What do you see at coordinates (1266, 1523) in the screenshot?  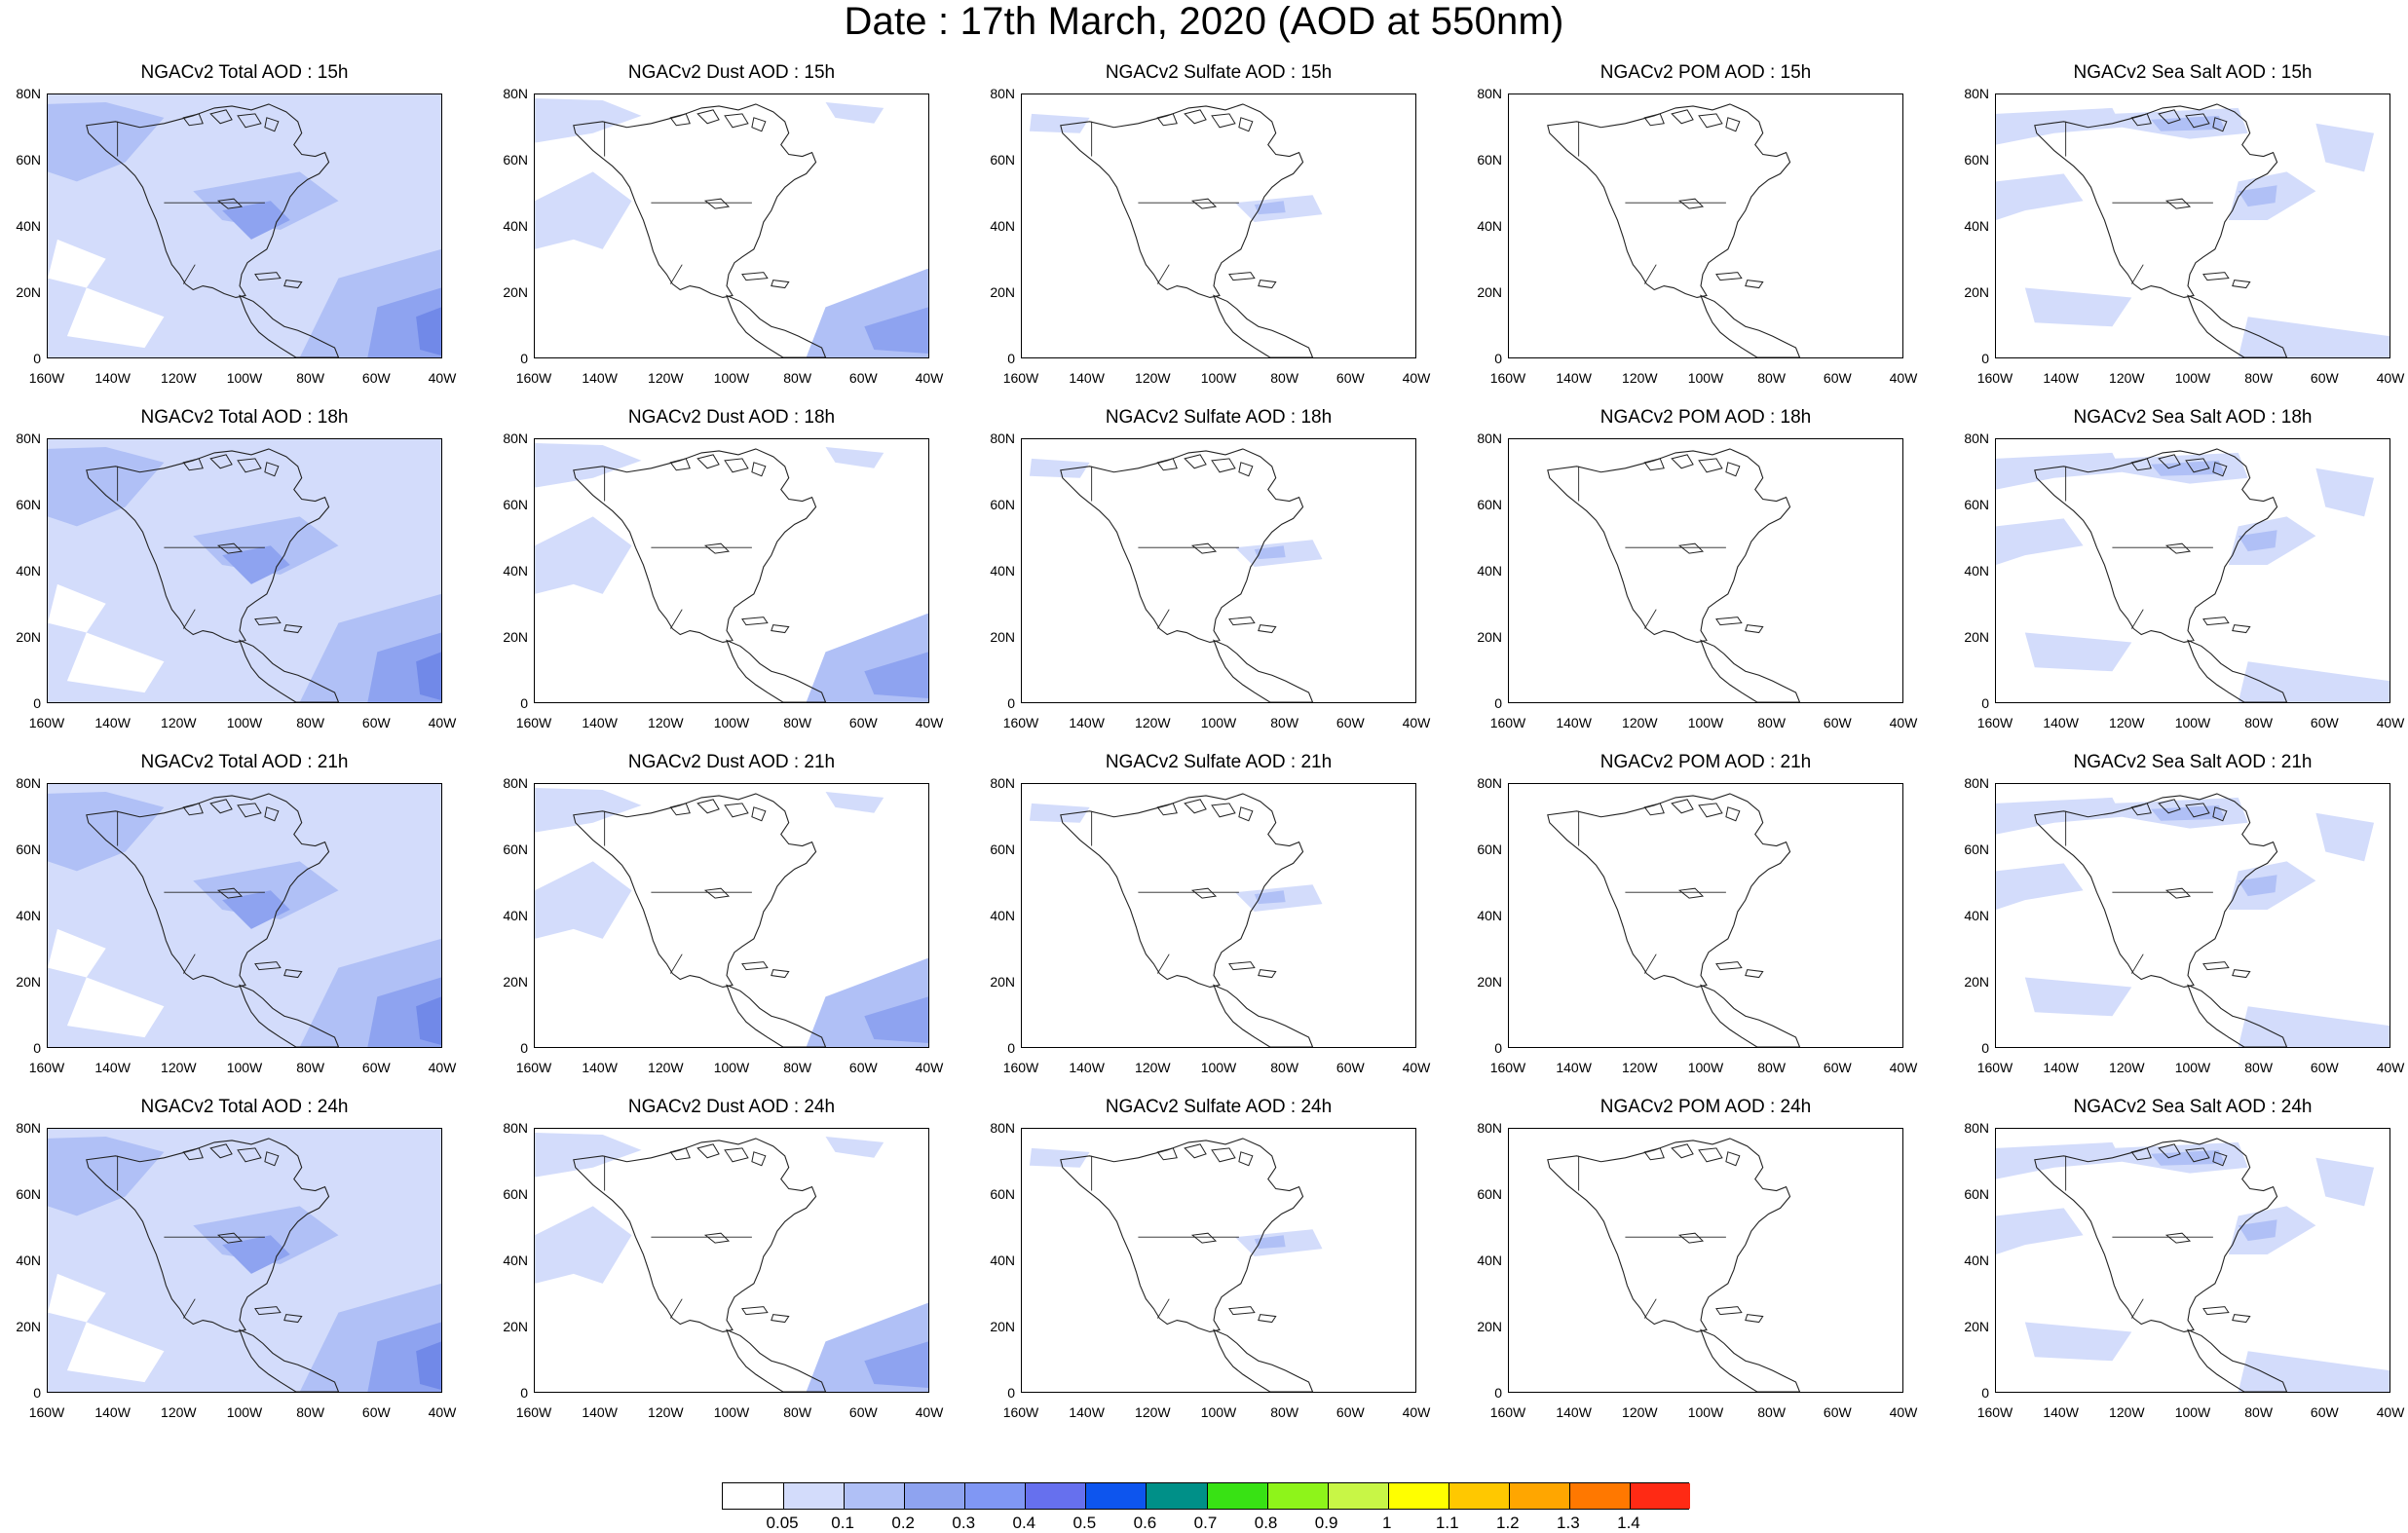 I see `colorbar-label: 0.8` at bounding box center [1266, 1523].